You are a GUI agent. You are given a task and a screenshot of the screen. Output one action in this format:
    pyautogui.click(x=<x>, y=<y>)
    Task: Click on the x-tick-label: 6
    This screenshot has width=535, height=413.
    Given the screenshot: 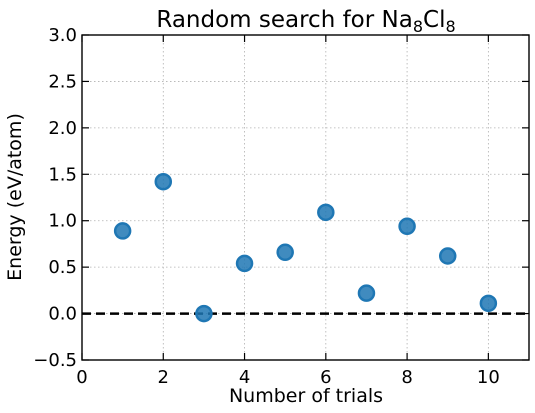 What is the action you would take?
    pyautogui.click(x=325, y=377)
    